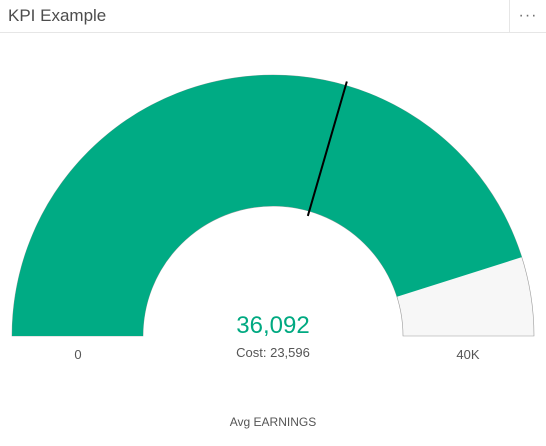 The width and height of the screenshot is (546, 446). I want to click on more-options-button: ···, so click(528, 16).